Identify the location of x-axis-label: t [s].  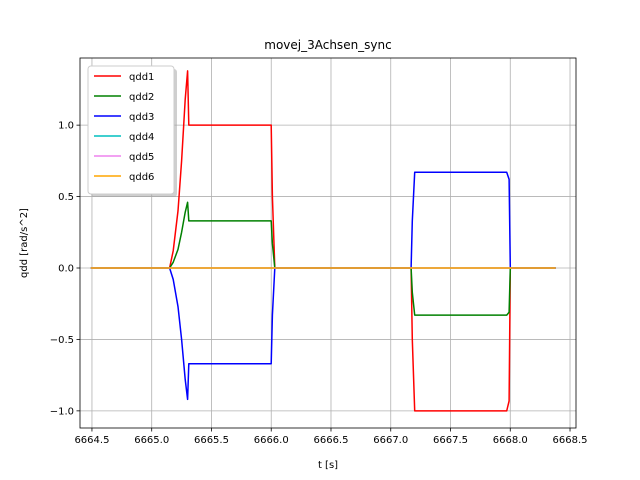
(328, 465).